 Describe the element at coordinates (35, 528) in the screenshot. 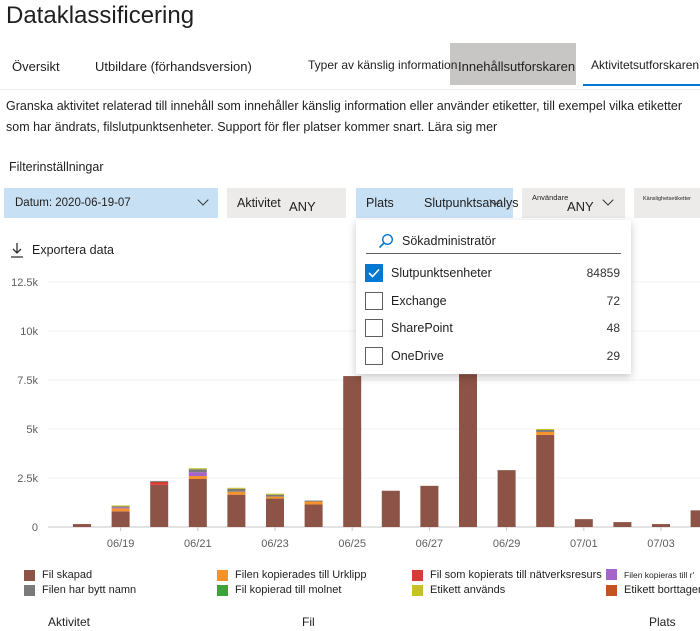

I see `y-tick-label: 0` at that location.